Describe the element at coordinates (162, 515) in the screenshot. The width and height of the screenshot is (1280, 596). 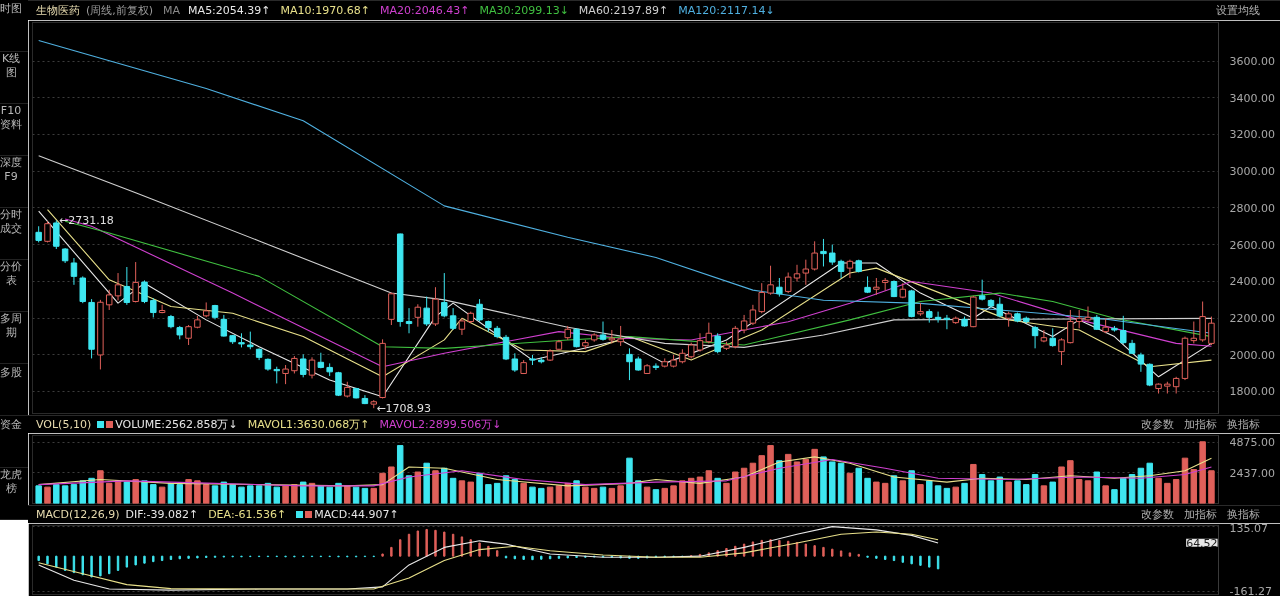
I see `text: DIF:-39.082↑` at that location.